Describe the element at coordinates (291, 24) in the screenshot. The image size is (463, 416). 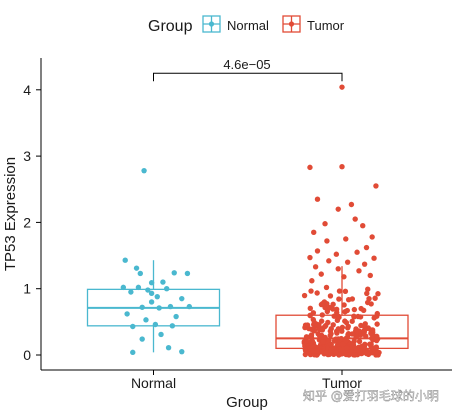
I see `legend-key-tumor` at that location.